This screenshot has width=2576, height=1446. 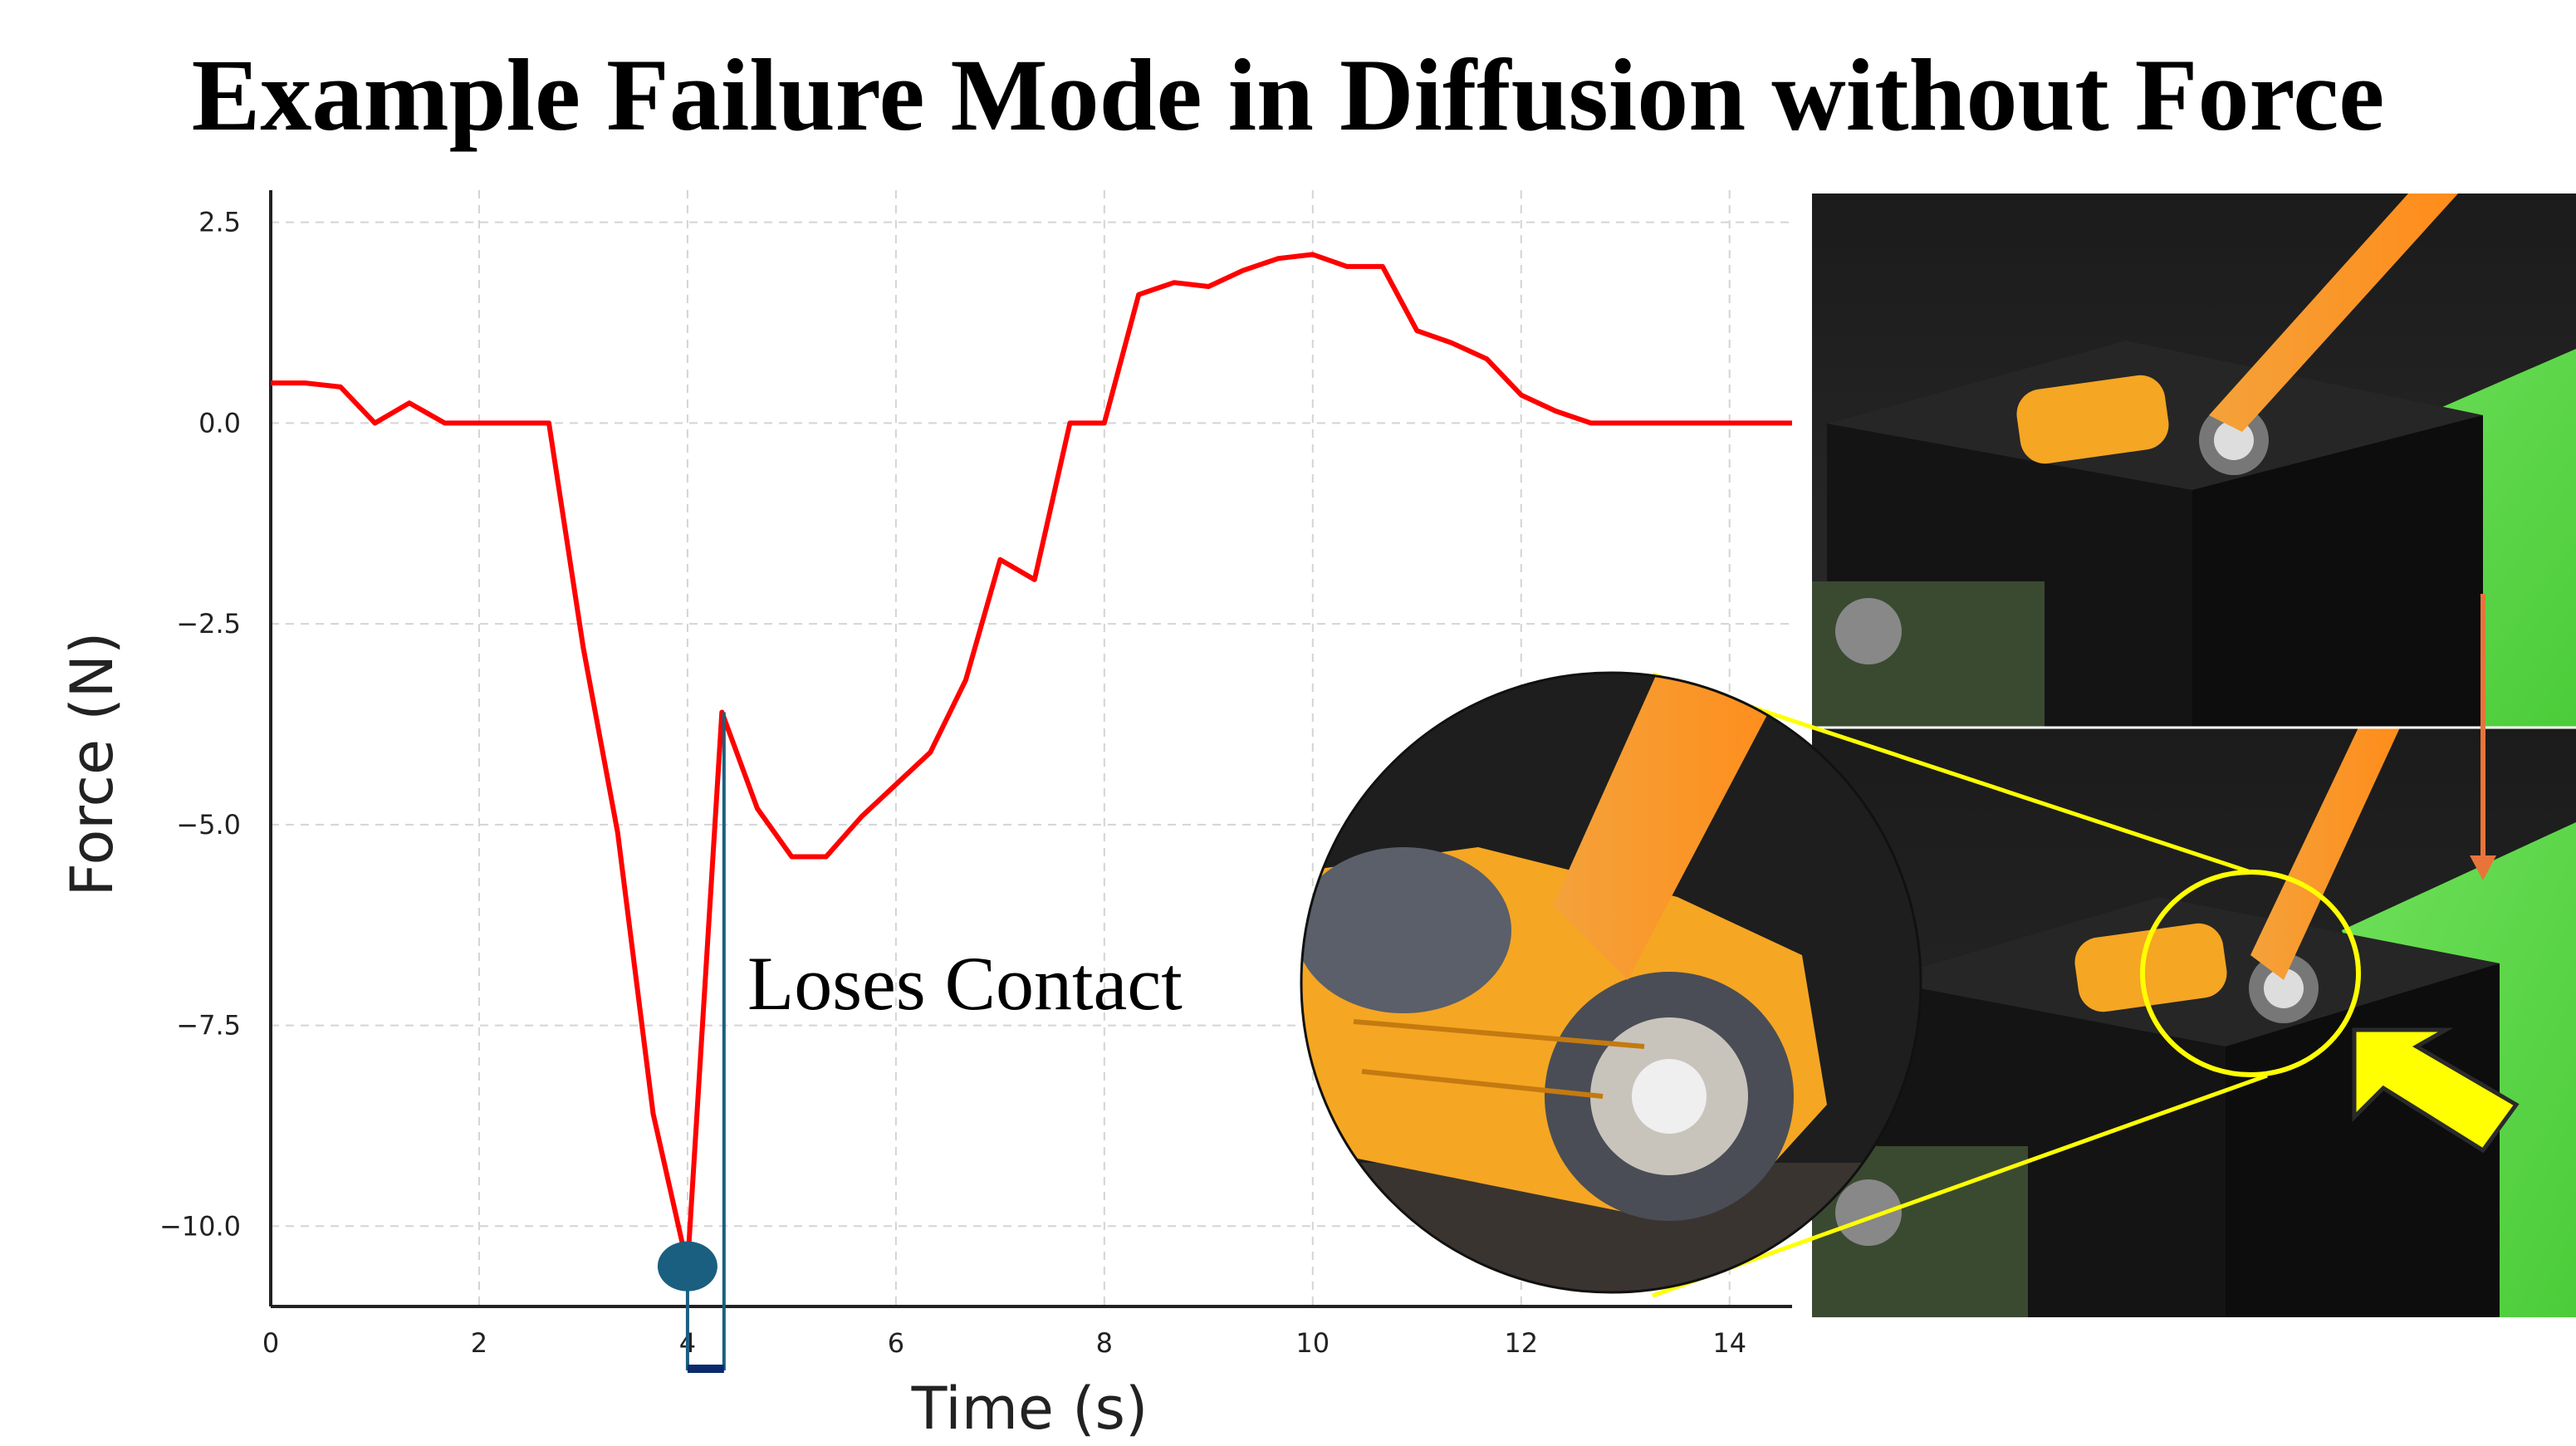 I want to click on zoom-connector-bottom, so click(x=1960, y=1185).